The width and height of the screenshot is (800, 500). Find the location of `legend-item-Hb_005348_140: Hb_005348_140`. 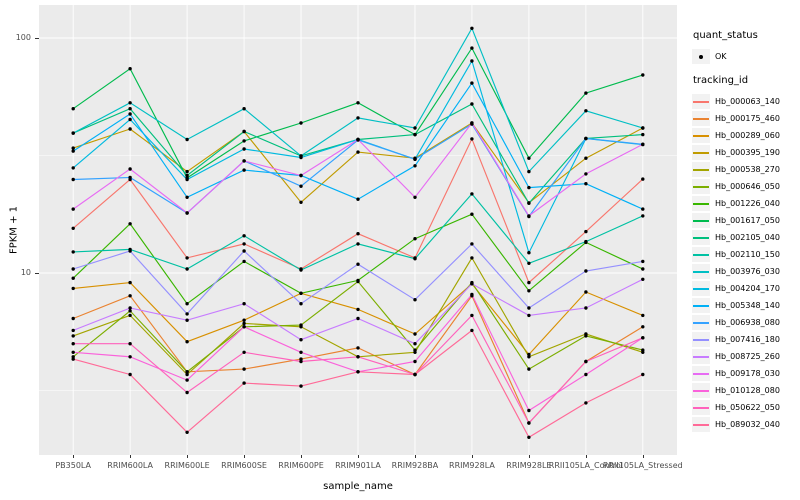

legend-item-Hb_005348_140: Hb_005348_140 is located at coordinates (736, 305).